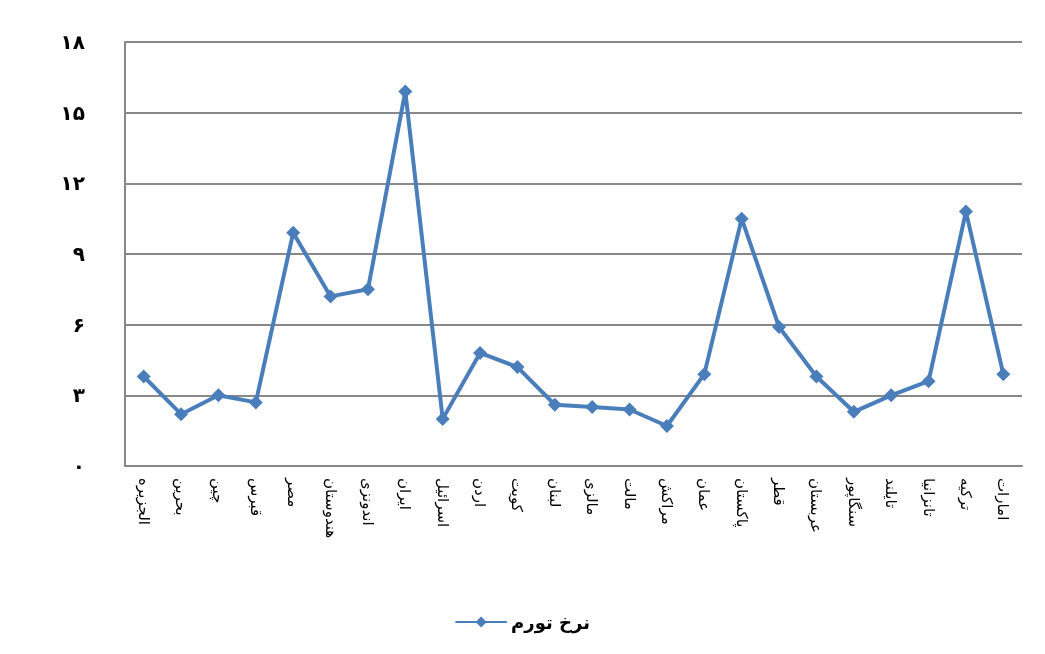  I want to click on x-tick-label: مراکش, so click(666, 501).